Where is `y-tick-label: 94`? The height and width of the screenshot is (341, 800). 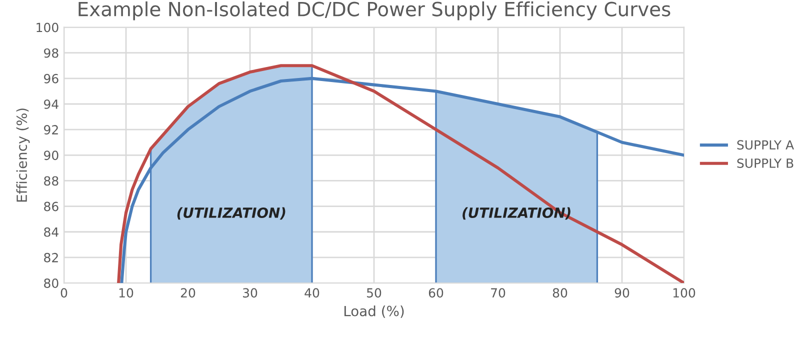 y-tick-label: 94 is located at coordinates (51, 104).